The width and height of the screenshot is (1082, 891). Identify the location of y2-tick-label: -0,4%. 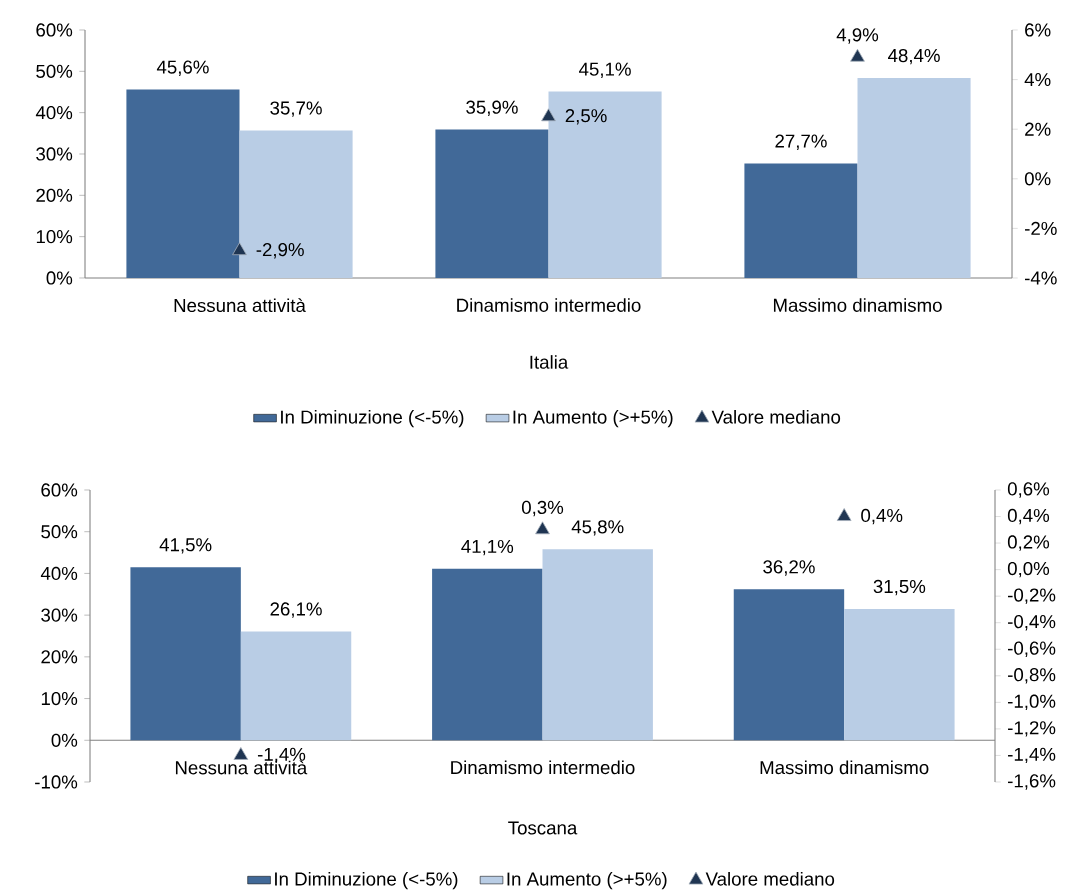
(1032, 622).